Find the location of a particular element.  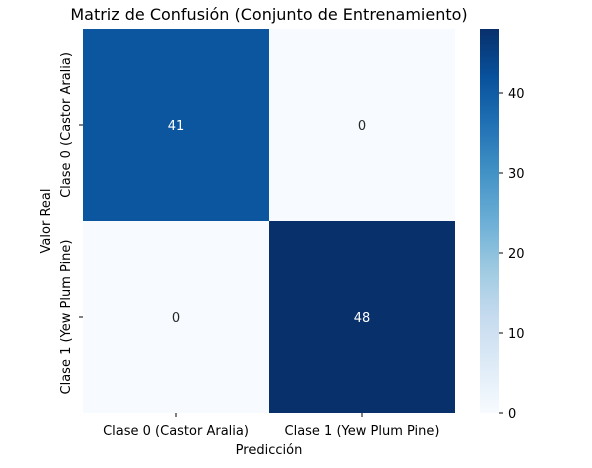

cell-value-label: 48 is located at coordinates (362, 318).